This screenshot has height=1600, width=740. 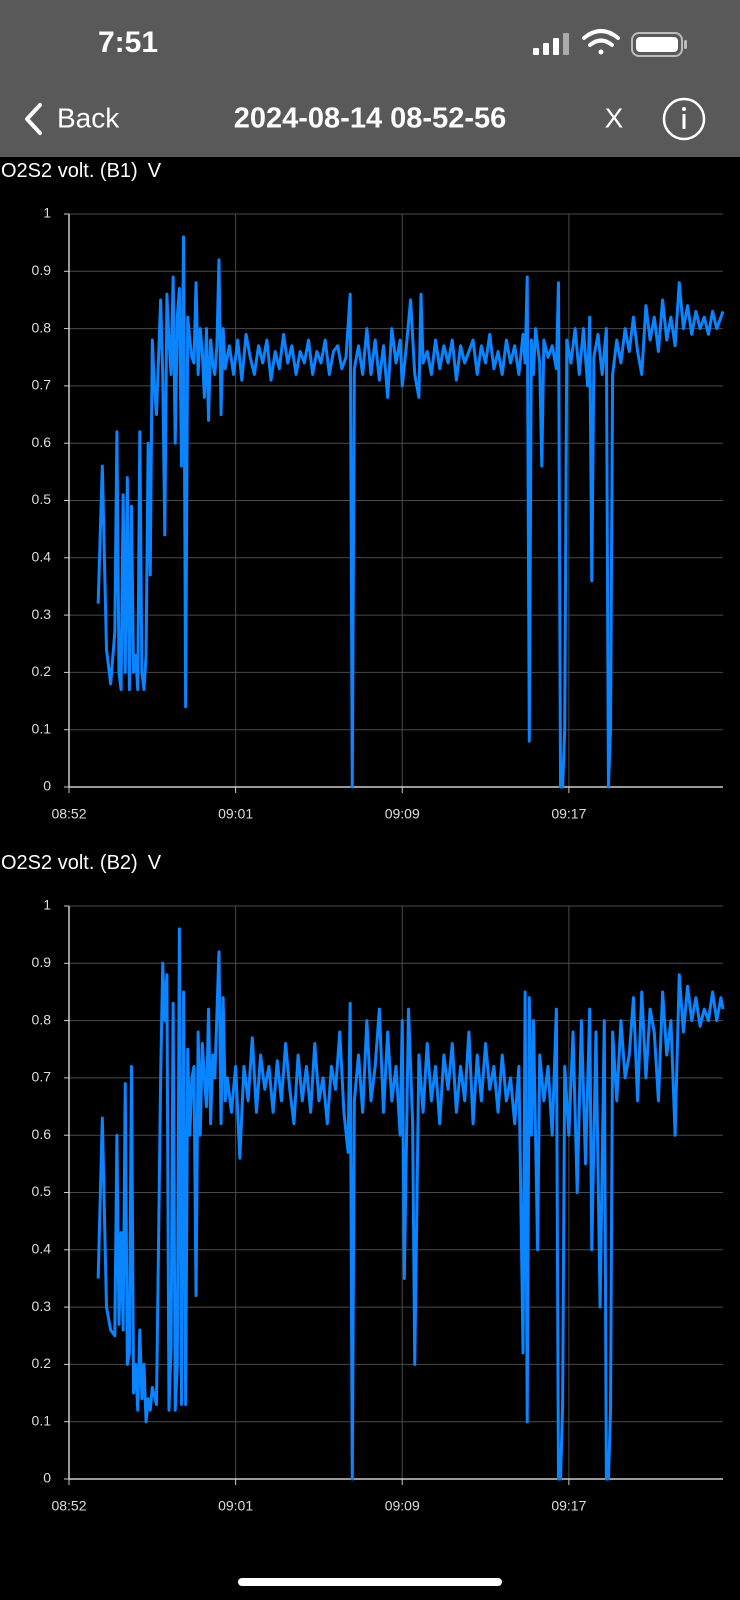 I want to click on wifi-icon, so click(x=601, y=42).